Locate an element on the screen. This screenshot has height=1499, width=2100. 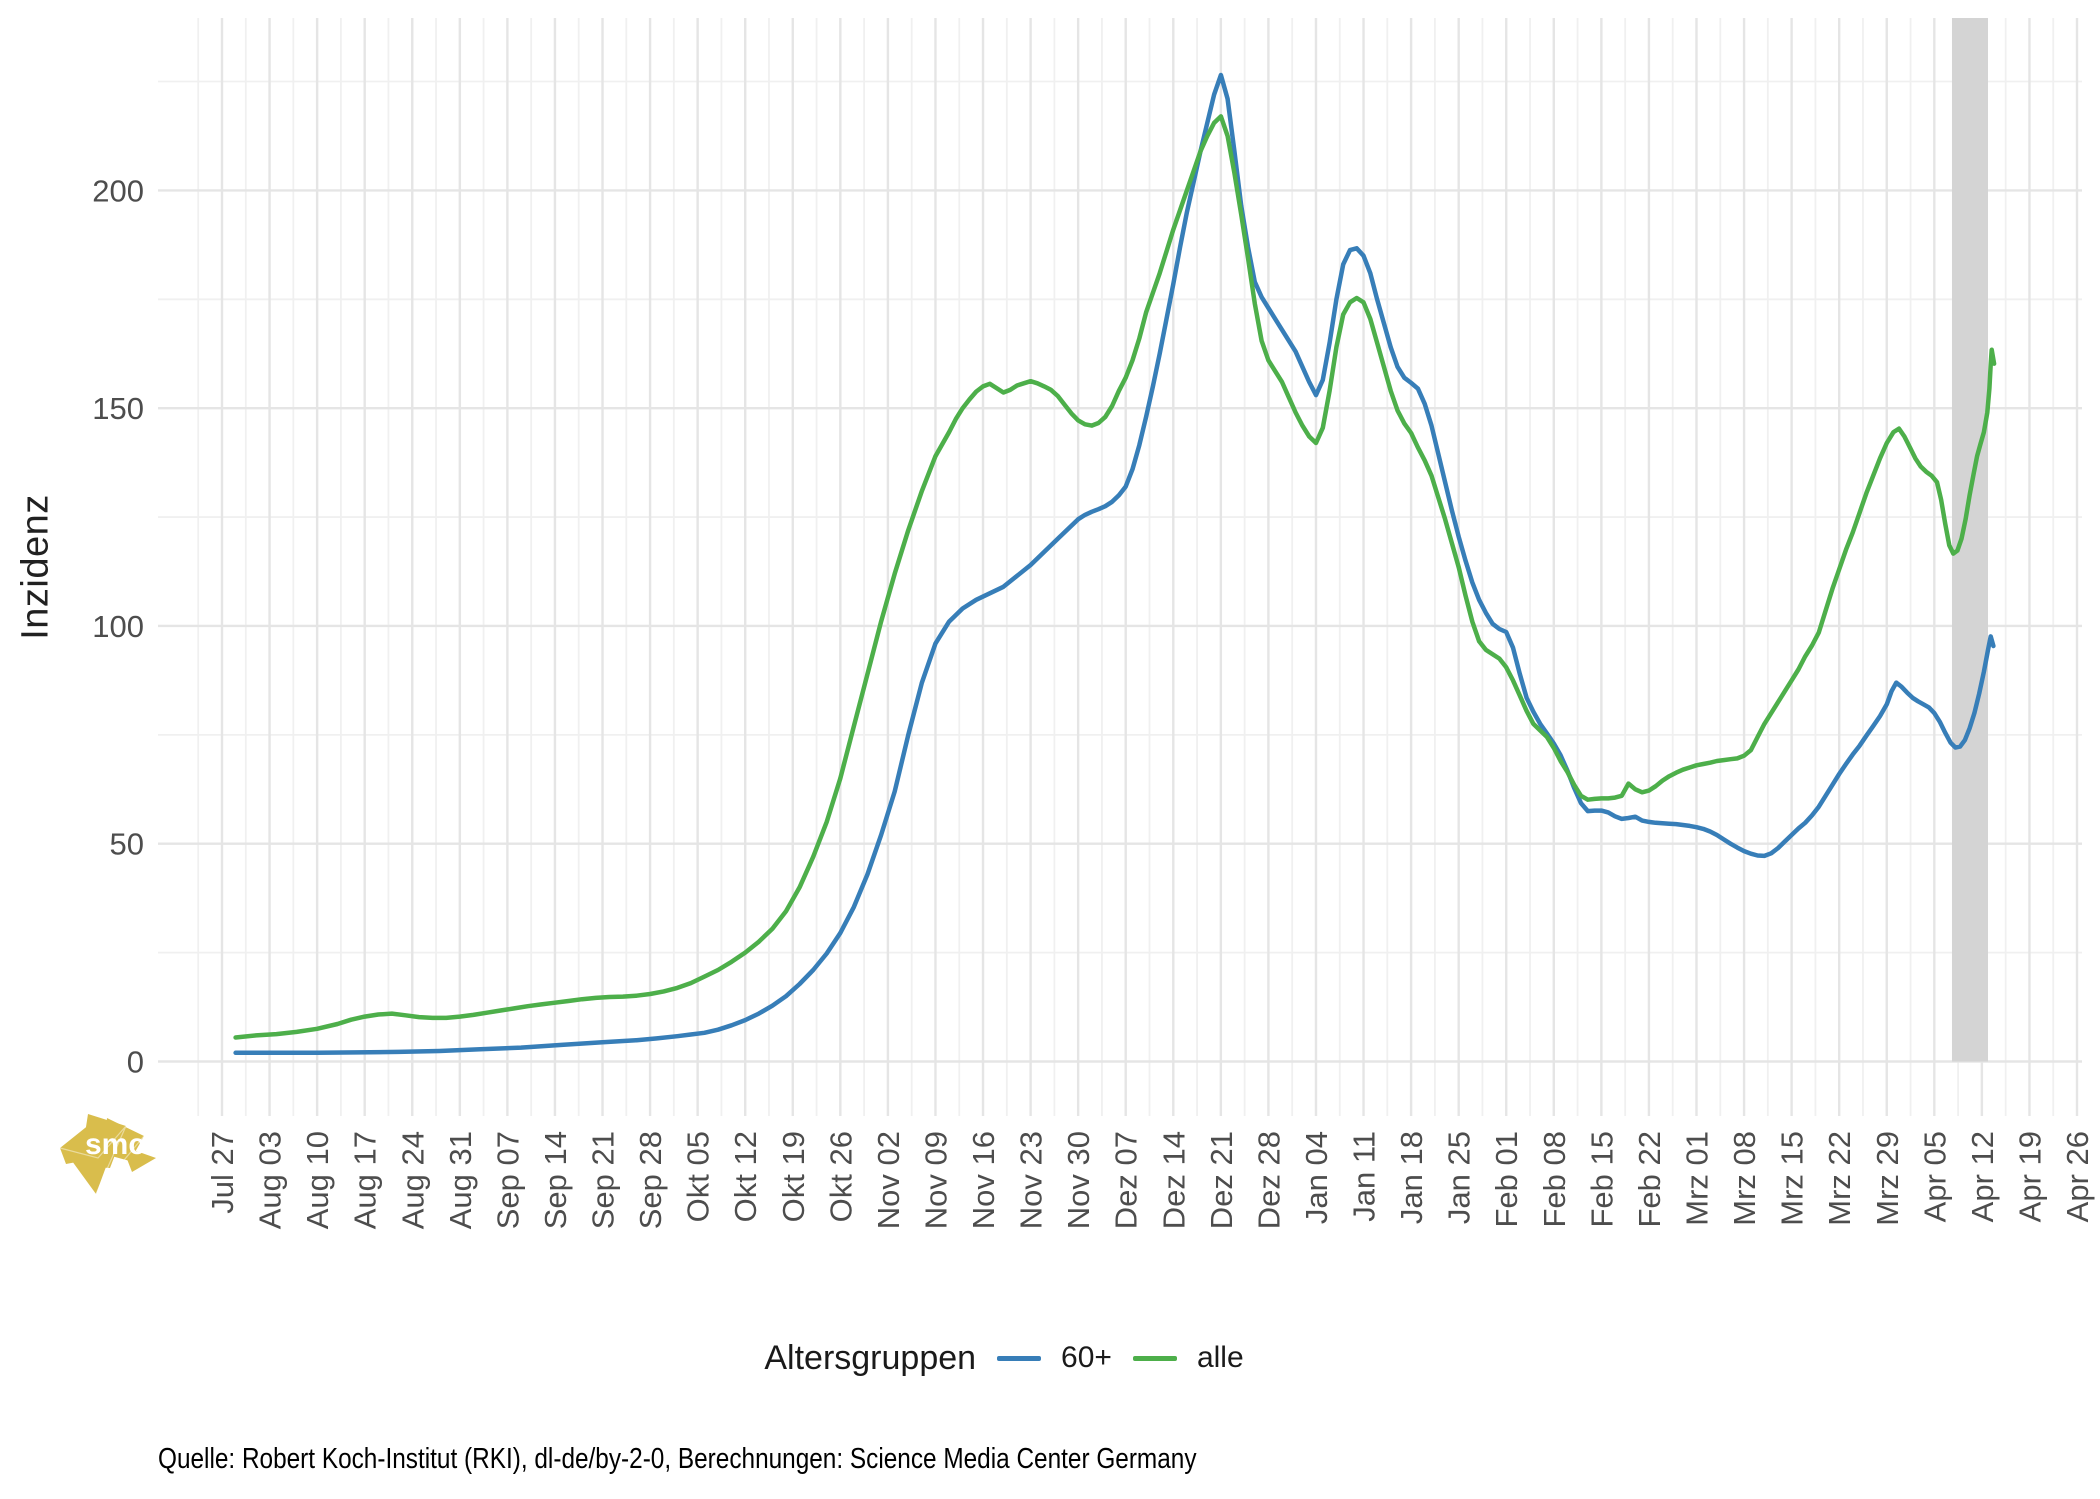
x-tick-label: Dez 21 is located at coordinates (1221, 1180).